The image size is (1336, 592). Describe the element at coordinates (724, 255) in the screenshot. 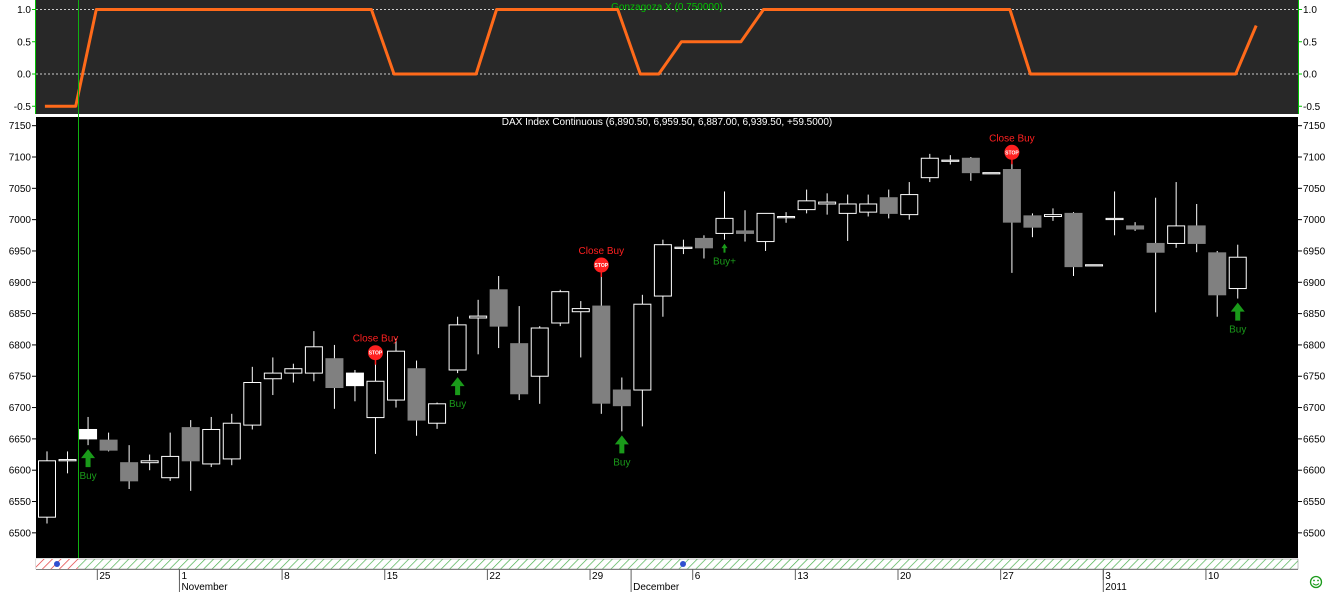

I see `signal-buy-small: Buy+` at that location.